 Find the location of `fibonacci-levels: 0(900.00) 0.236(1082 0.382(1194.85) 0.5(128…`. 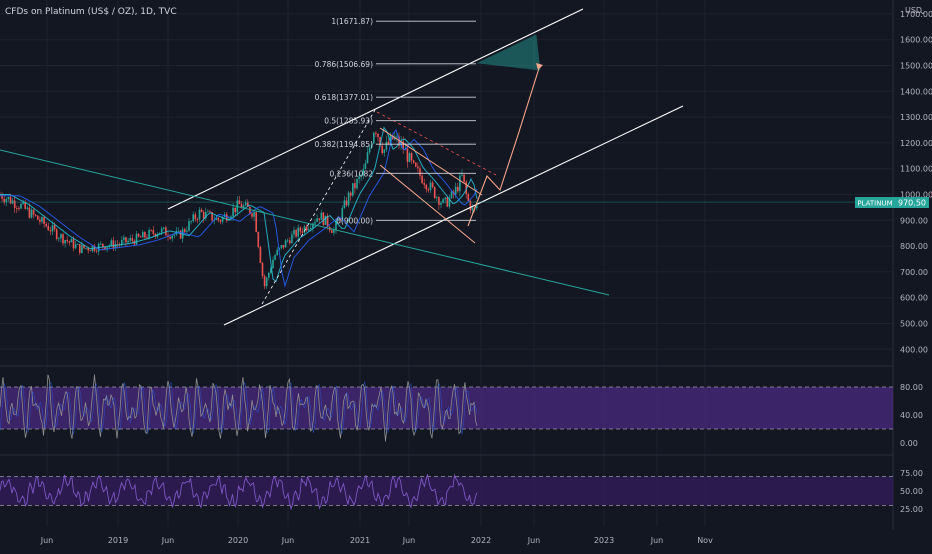

fibonacci-levels: 0(900.00) 0.236(1082 0.382(1194.85) 0.5(128… is located at coordinates (395, 121).